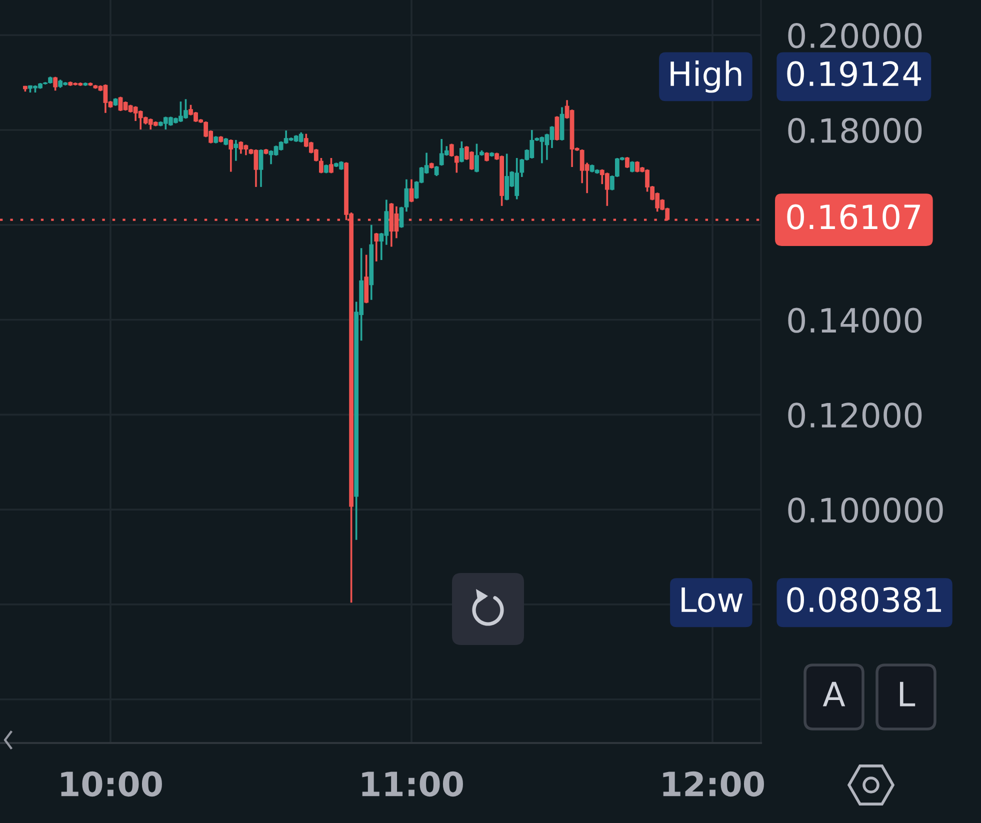  I want to click on y-tick-label: 0.14000, so click(855, 320).